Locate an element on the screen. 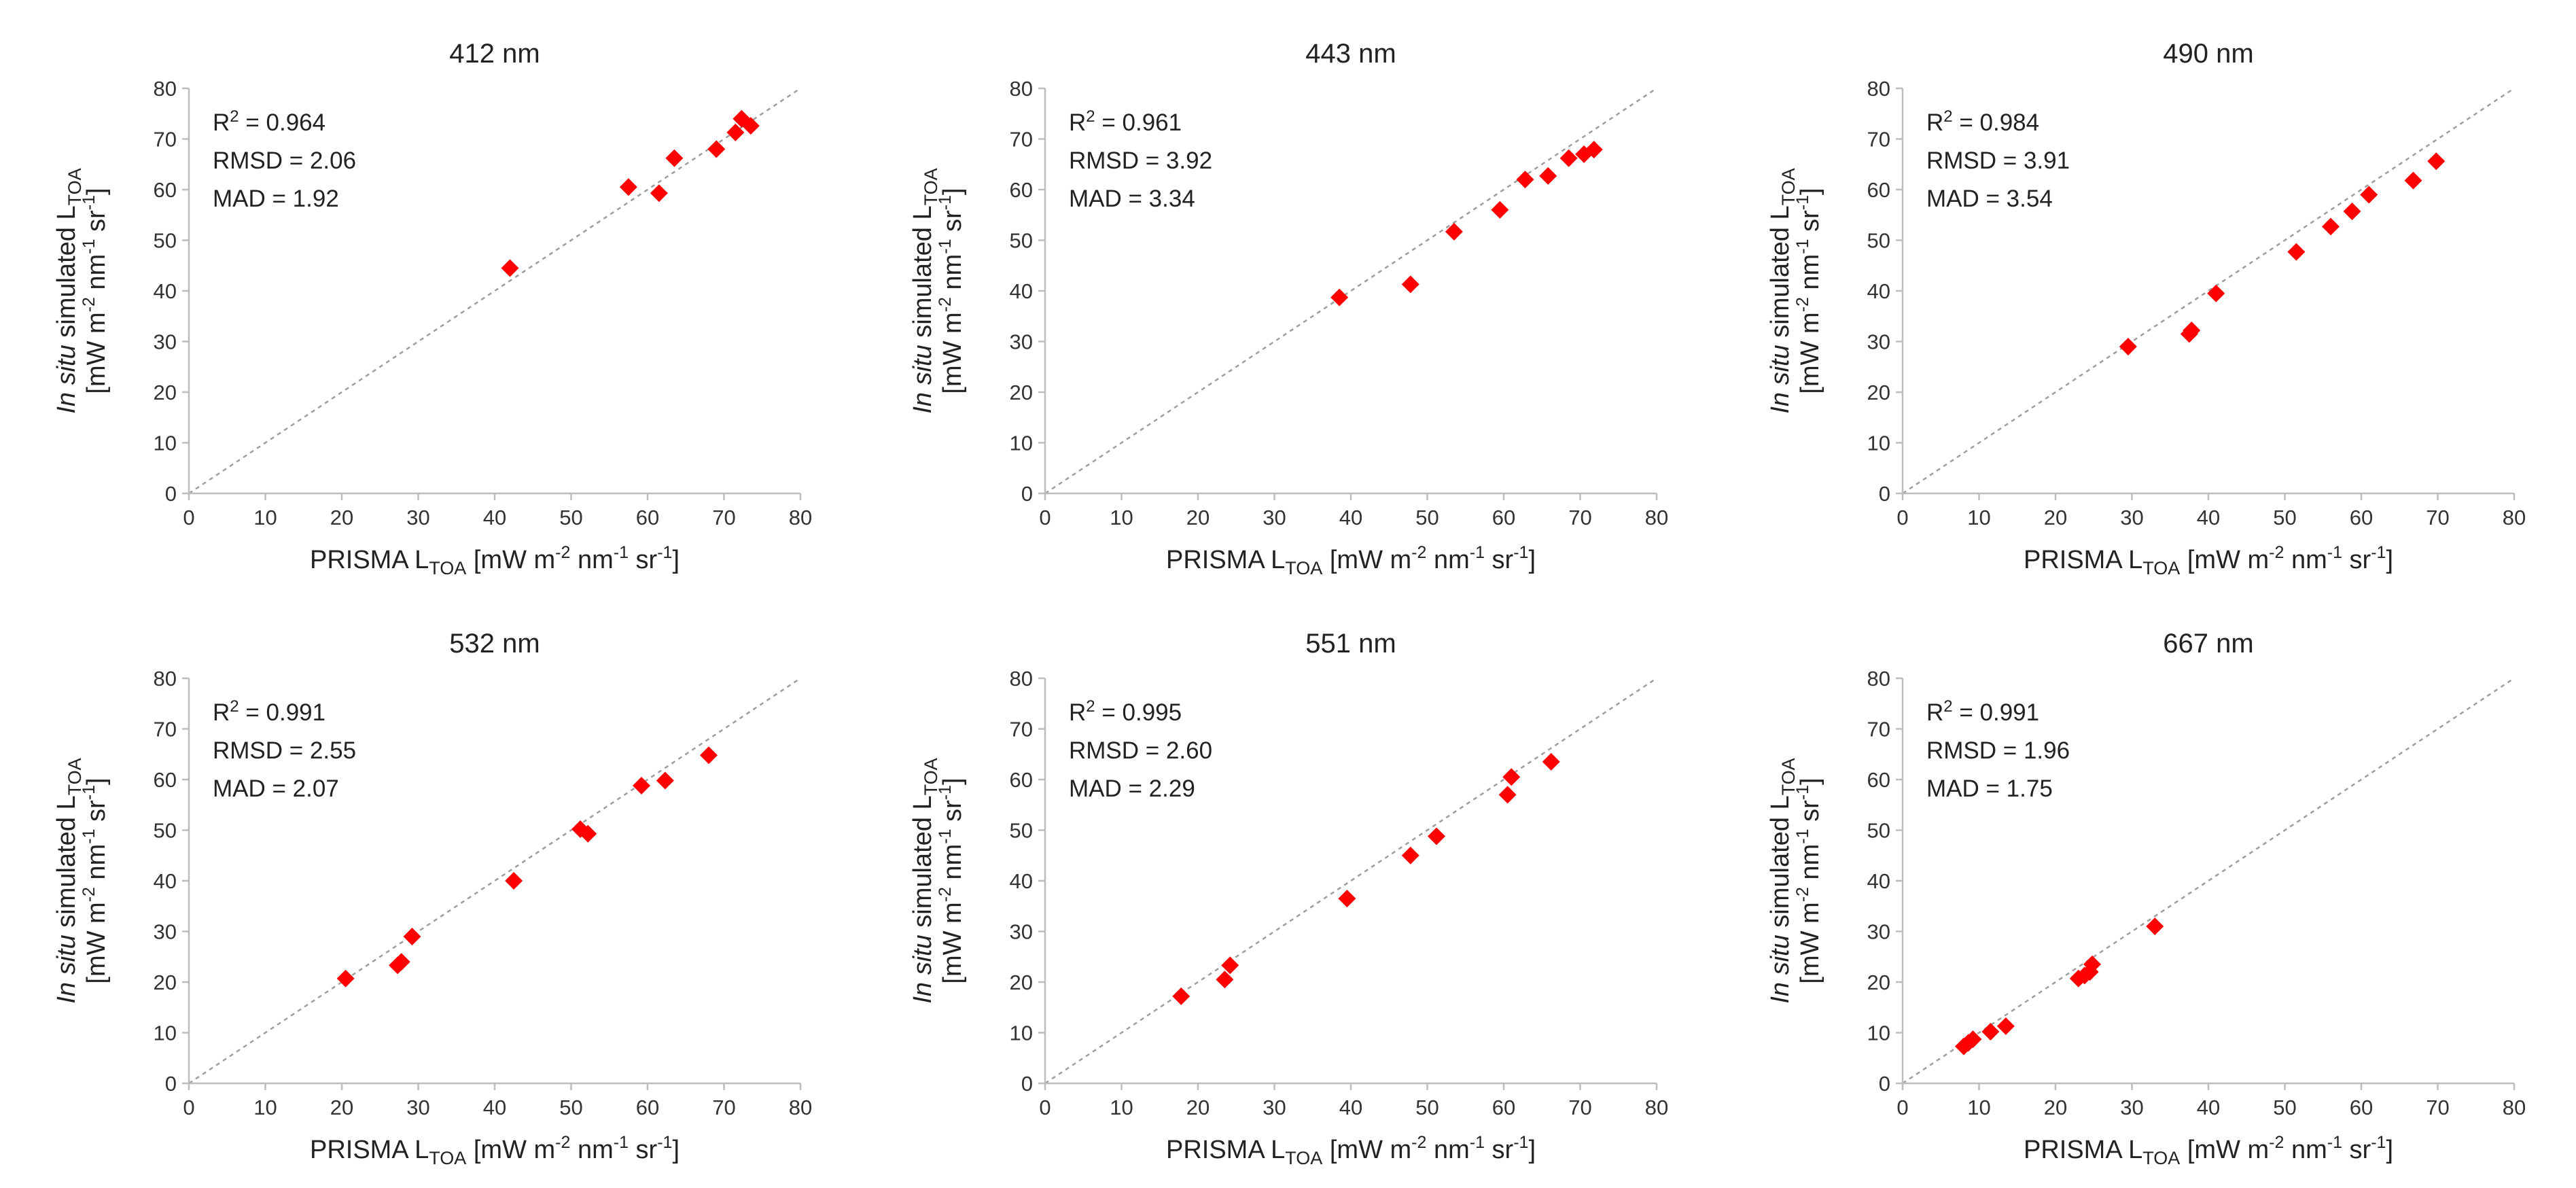  y-tick-label: 60 is located at coordinates (1878, 190).